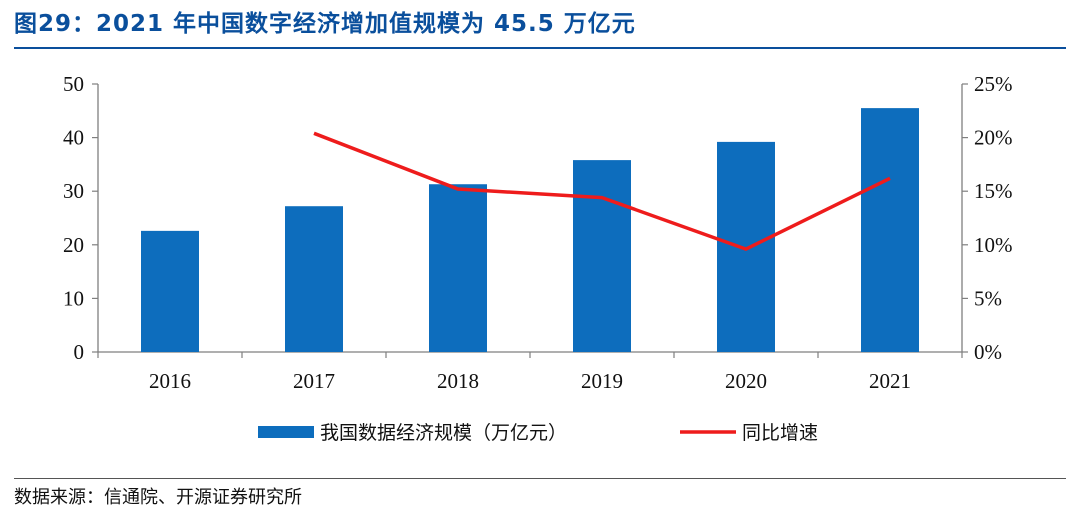 This screenshot has width=1080, height=524. What do you see at coordinates (158, 497) in the screenshot?
I see `source-note: 数据来源：信通院、开源证券研究所` at bounding box center [158, 497].